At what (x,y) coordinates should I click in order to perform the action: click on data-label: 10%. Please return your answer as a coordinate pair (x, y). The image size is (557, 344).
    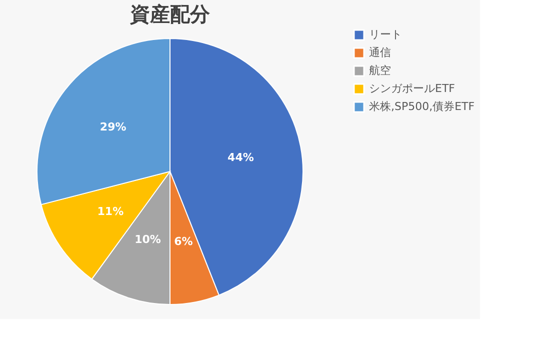
    Looking at the image, I should click on (147, 239).